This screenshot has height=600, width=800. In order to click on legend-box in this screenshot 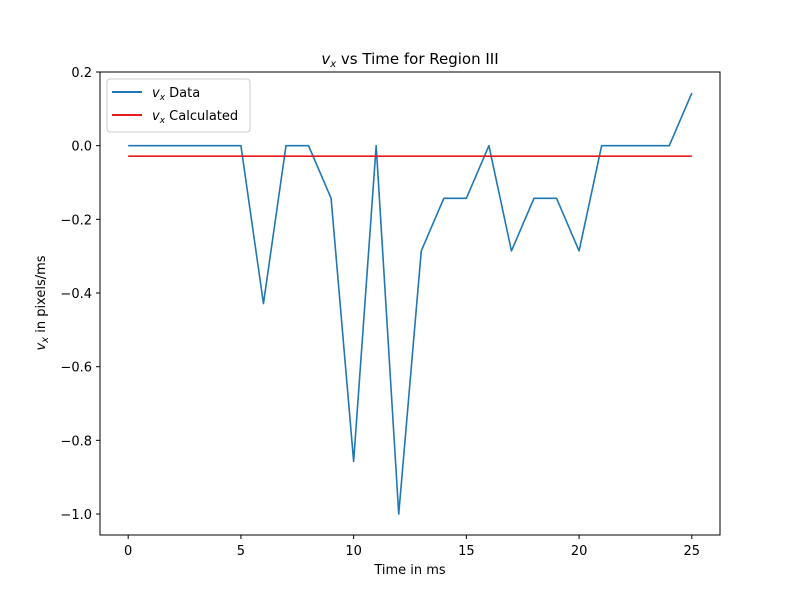, I will do `click(178, 105)`.